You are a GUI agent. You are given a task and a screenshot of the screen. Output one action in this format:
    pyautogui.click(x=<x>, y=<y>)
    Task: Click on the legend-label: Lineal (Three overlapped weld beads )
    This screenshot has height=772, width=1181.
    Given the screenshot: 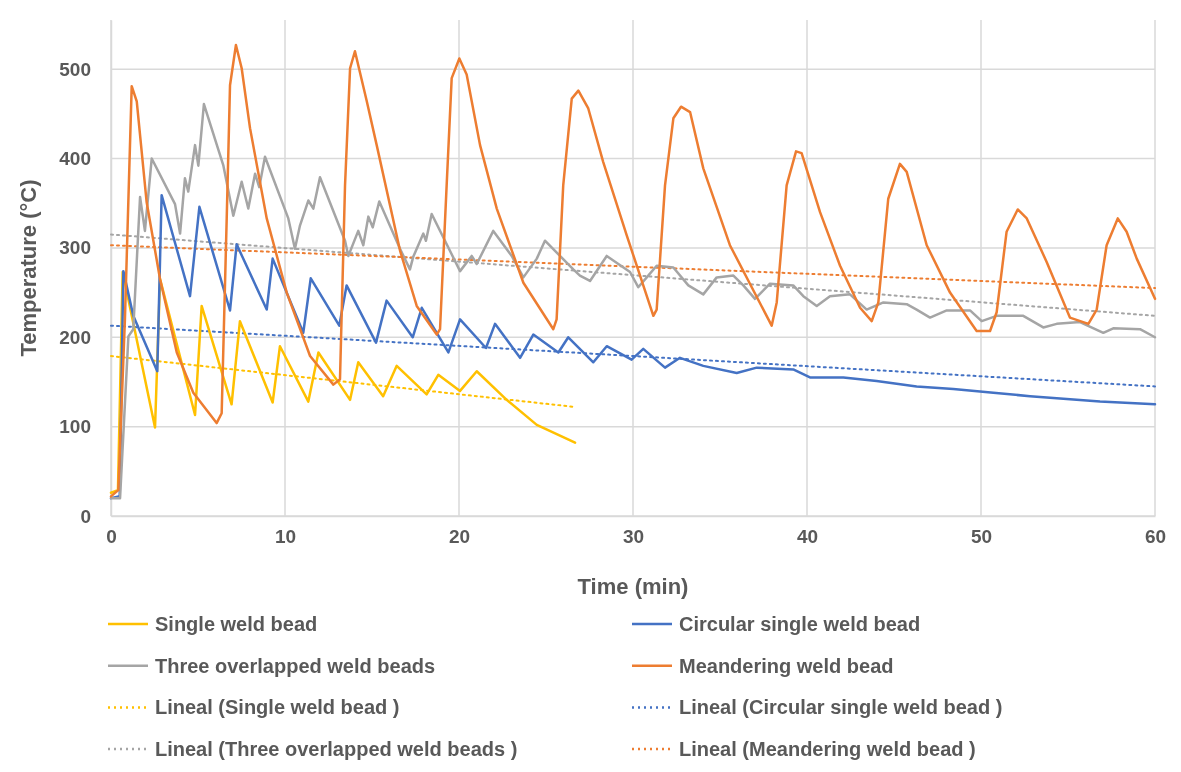 What is the action you would take?
    pyautogui.click(x=336, y=749)
    